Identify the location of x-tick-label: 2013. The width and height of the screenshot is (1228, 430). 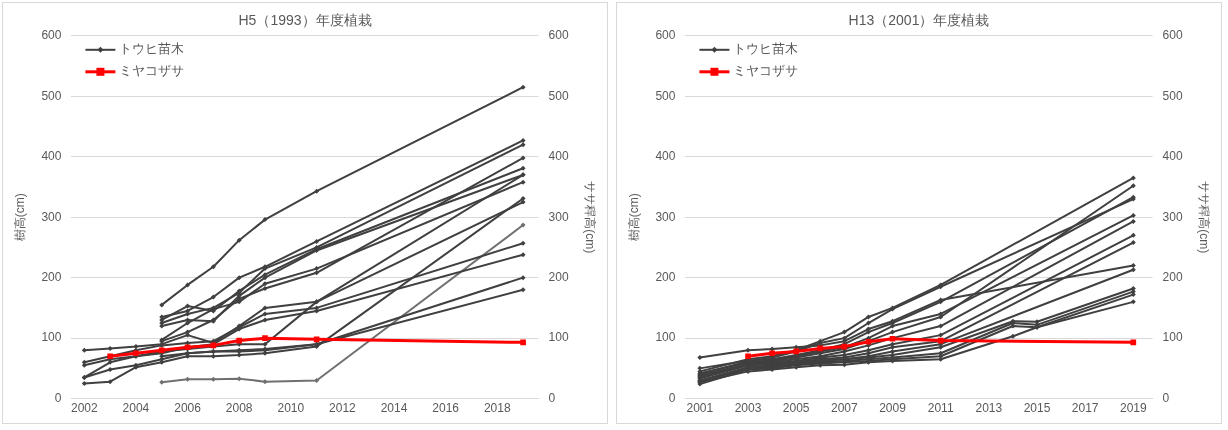
(989, 408).